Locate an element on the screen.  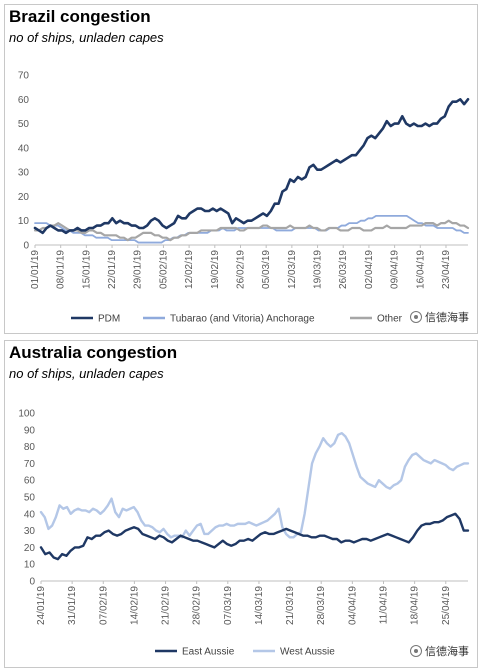
x-tick-label: 04/04/19 is located at coordinates (352, 605).